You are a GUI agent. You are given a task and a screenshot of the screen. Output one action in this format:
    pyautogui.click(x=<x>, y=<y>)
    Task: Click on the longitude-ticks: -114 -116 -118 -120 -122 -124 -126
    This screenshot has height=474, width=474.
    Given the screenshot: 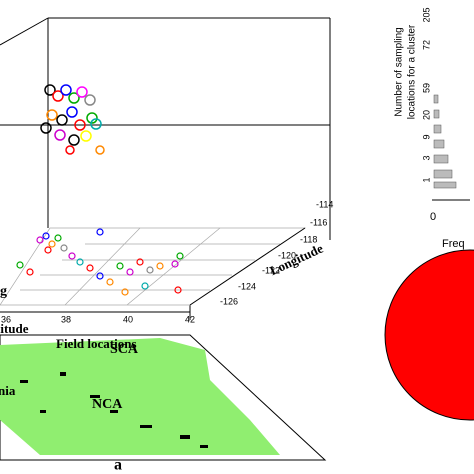 What is the action you would take?
    pyautogui.click(x=276, y=252)
    